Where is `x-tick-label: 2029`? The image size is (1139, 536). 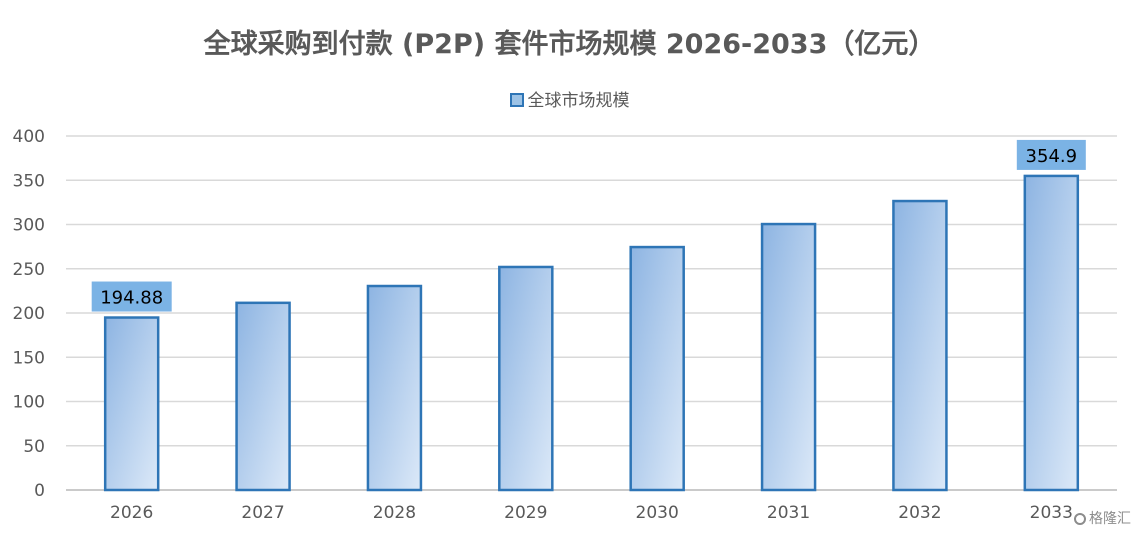 x-tick-label: 2029 is located at coordinates (525, 513).